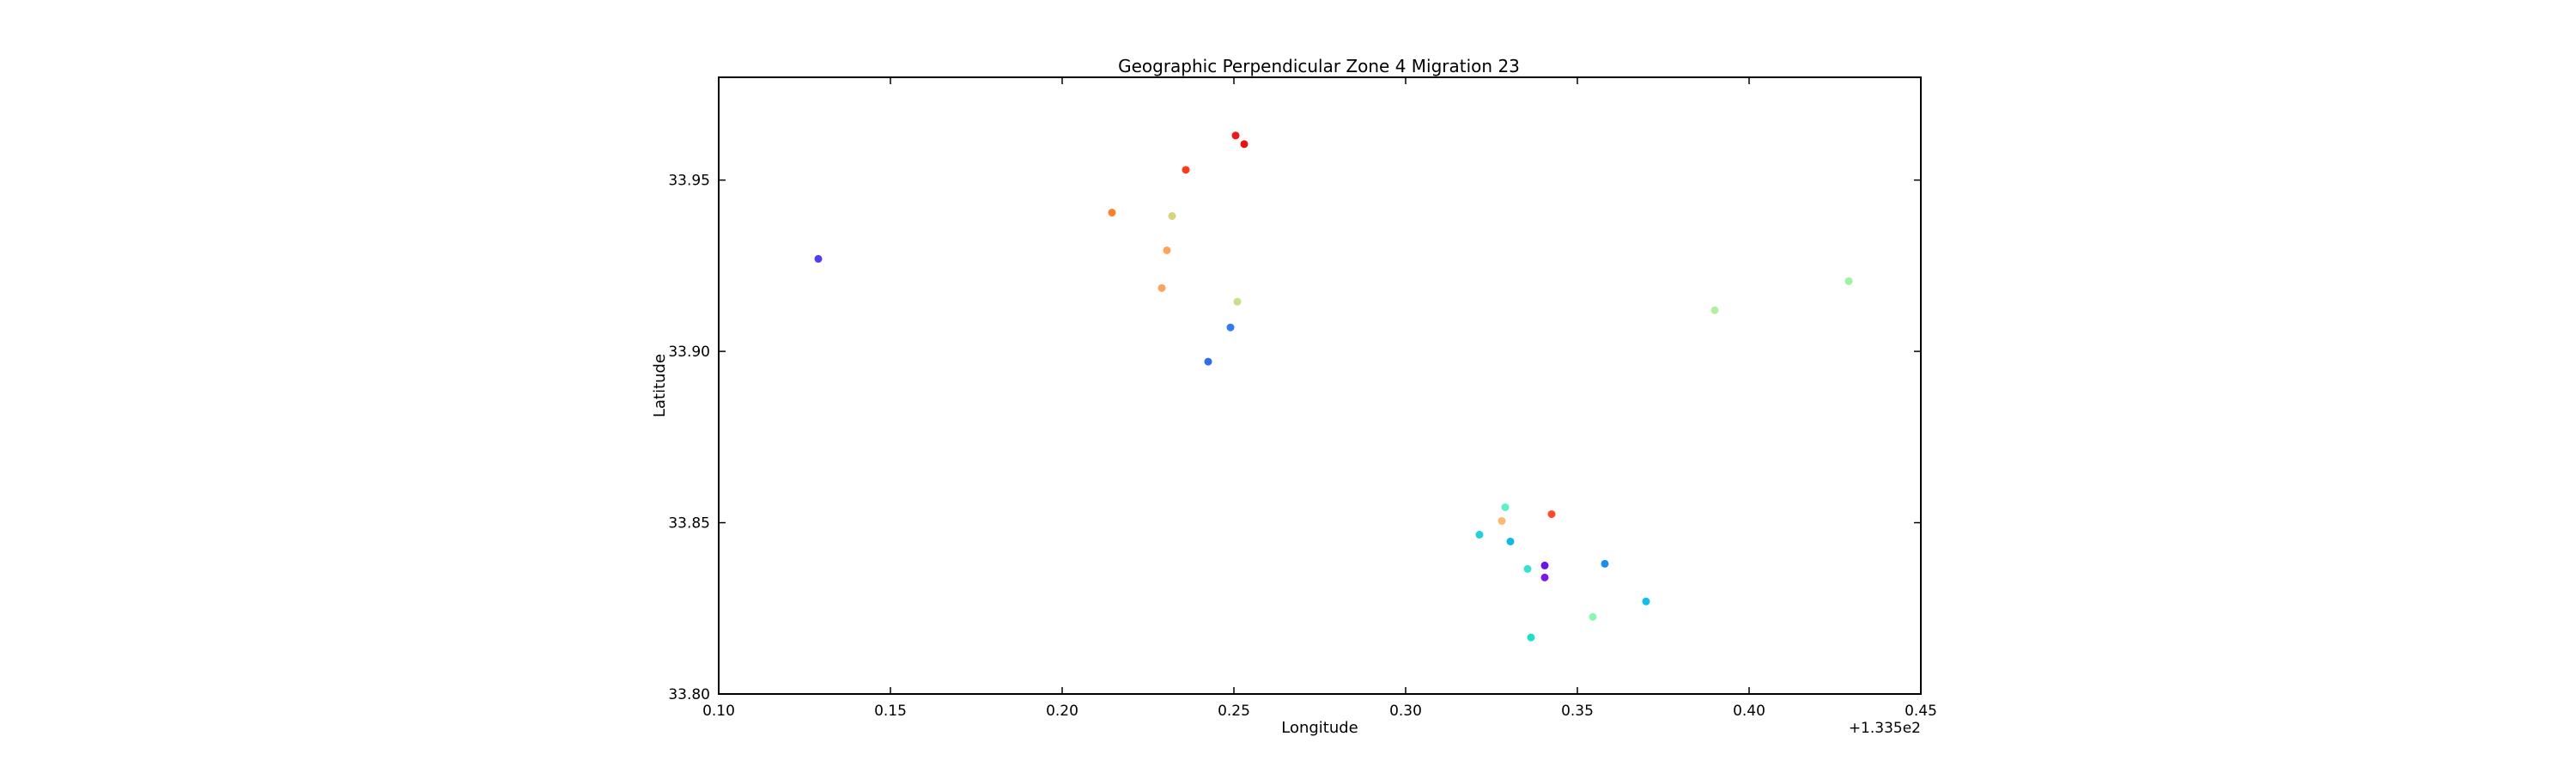  I want to click on x-tick-label: 0.20, so click(1062, 711).